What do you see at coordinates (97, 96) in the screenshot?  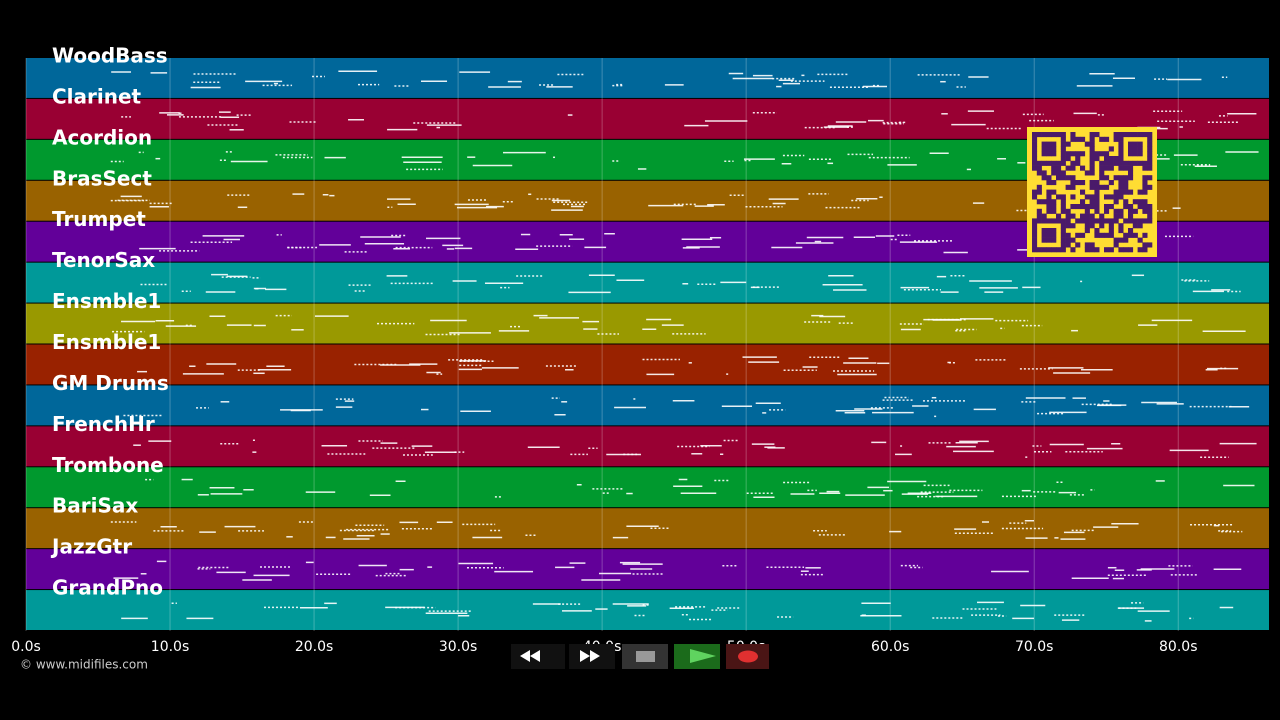 I see `track-name: Clarinet` at bounding box center [97, 96].